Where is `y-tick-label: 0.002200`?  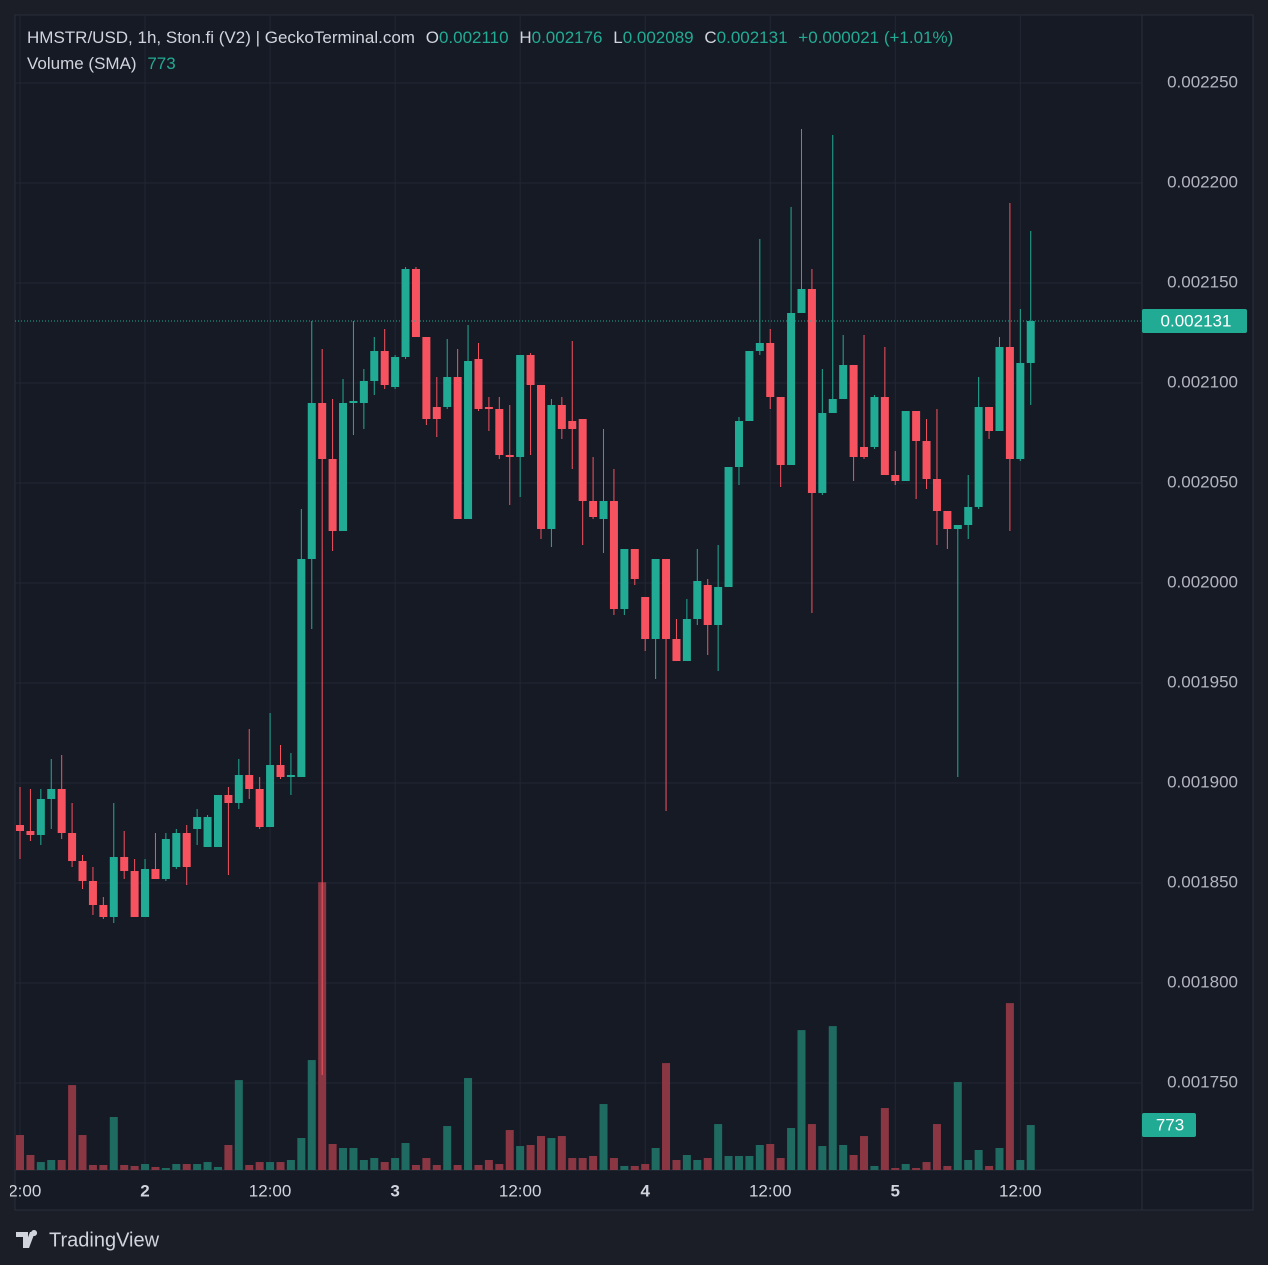
y-tick-label: 0.002200 is located at coordinates (1202, 181).